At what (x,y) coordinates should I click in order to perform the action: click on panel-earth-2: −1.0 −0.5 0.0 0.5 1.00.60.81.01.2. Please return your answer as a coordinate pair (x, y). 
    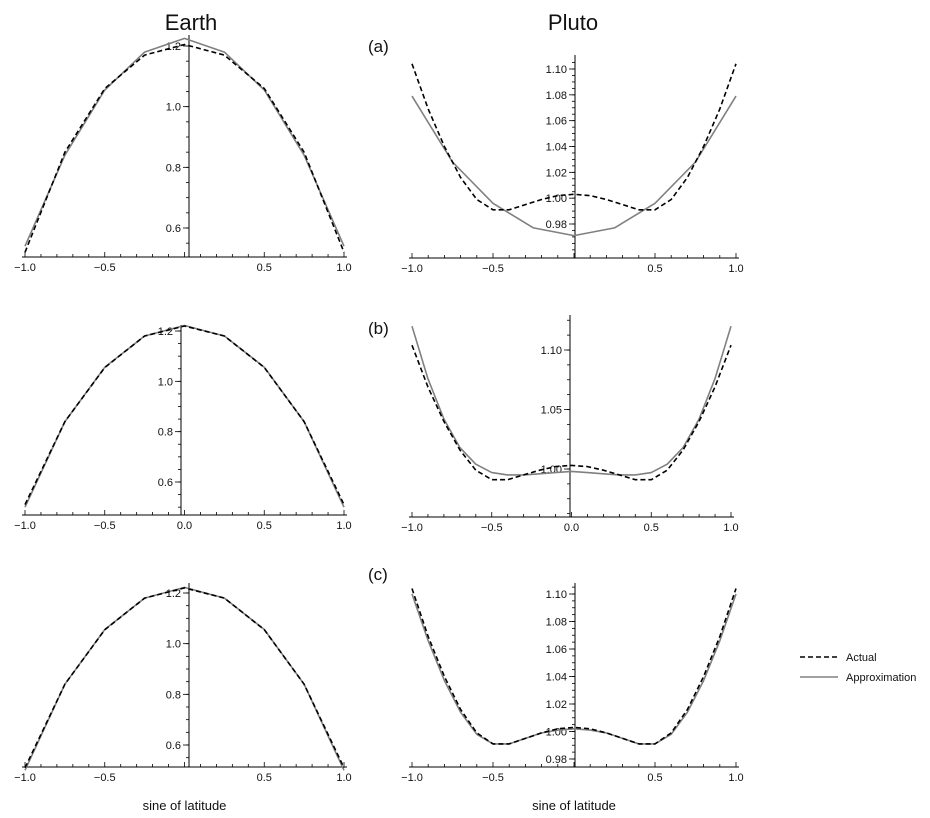
    Looking at the image, I should click on (183, 428).